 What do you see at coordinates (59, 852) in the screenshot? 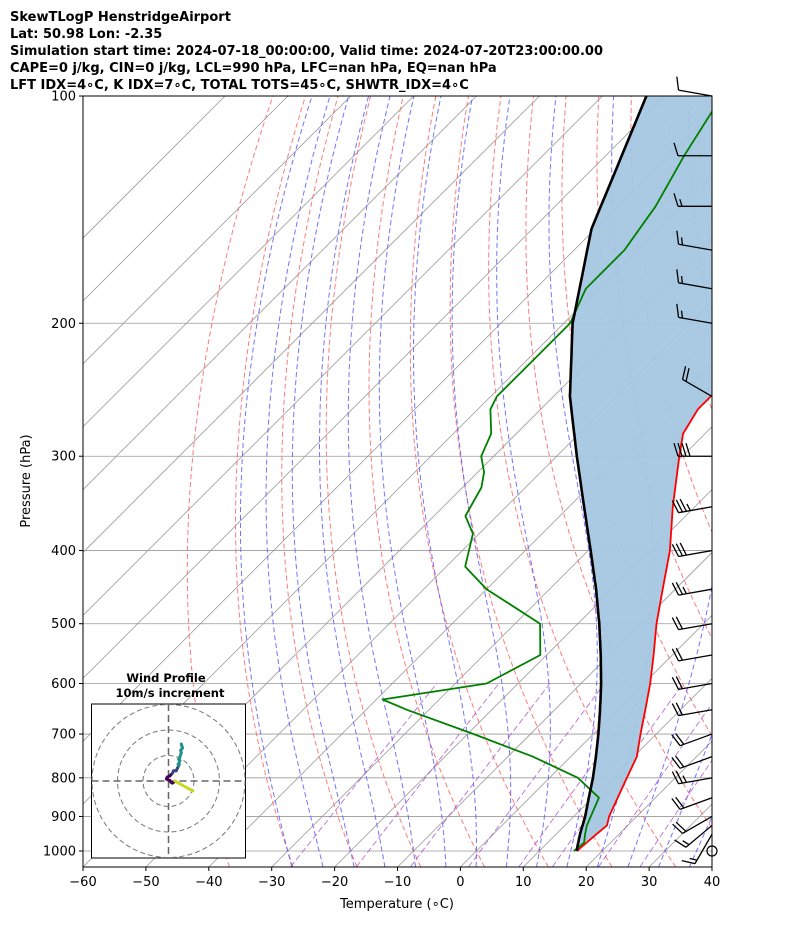
I see `y-tick-label: 1000` at bounding box center [59, 852].